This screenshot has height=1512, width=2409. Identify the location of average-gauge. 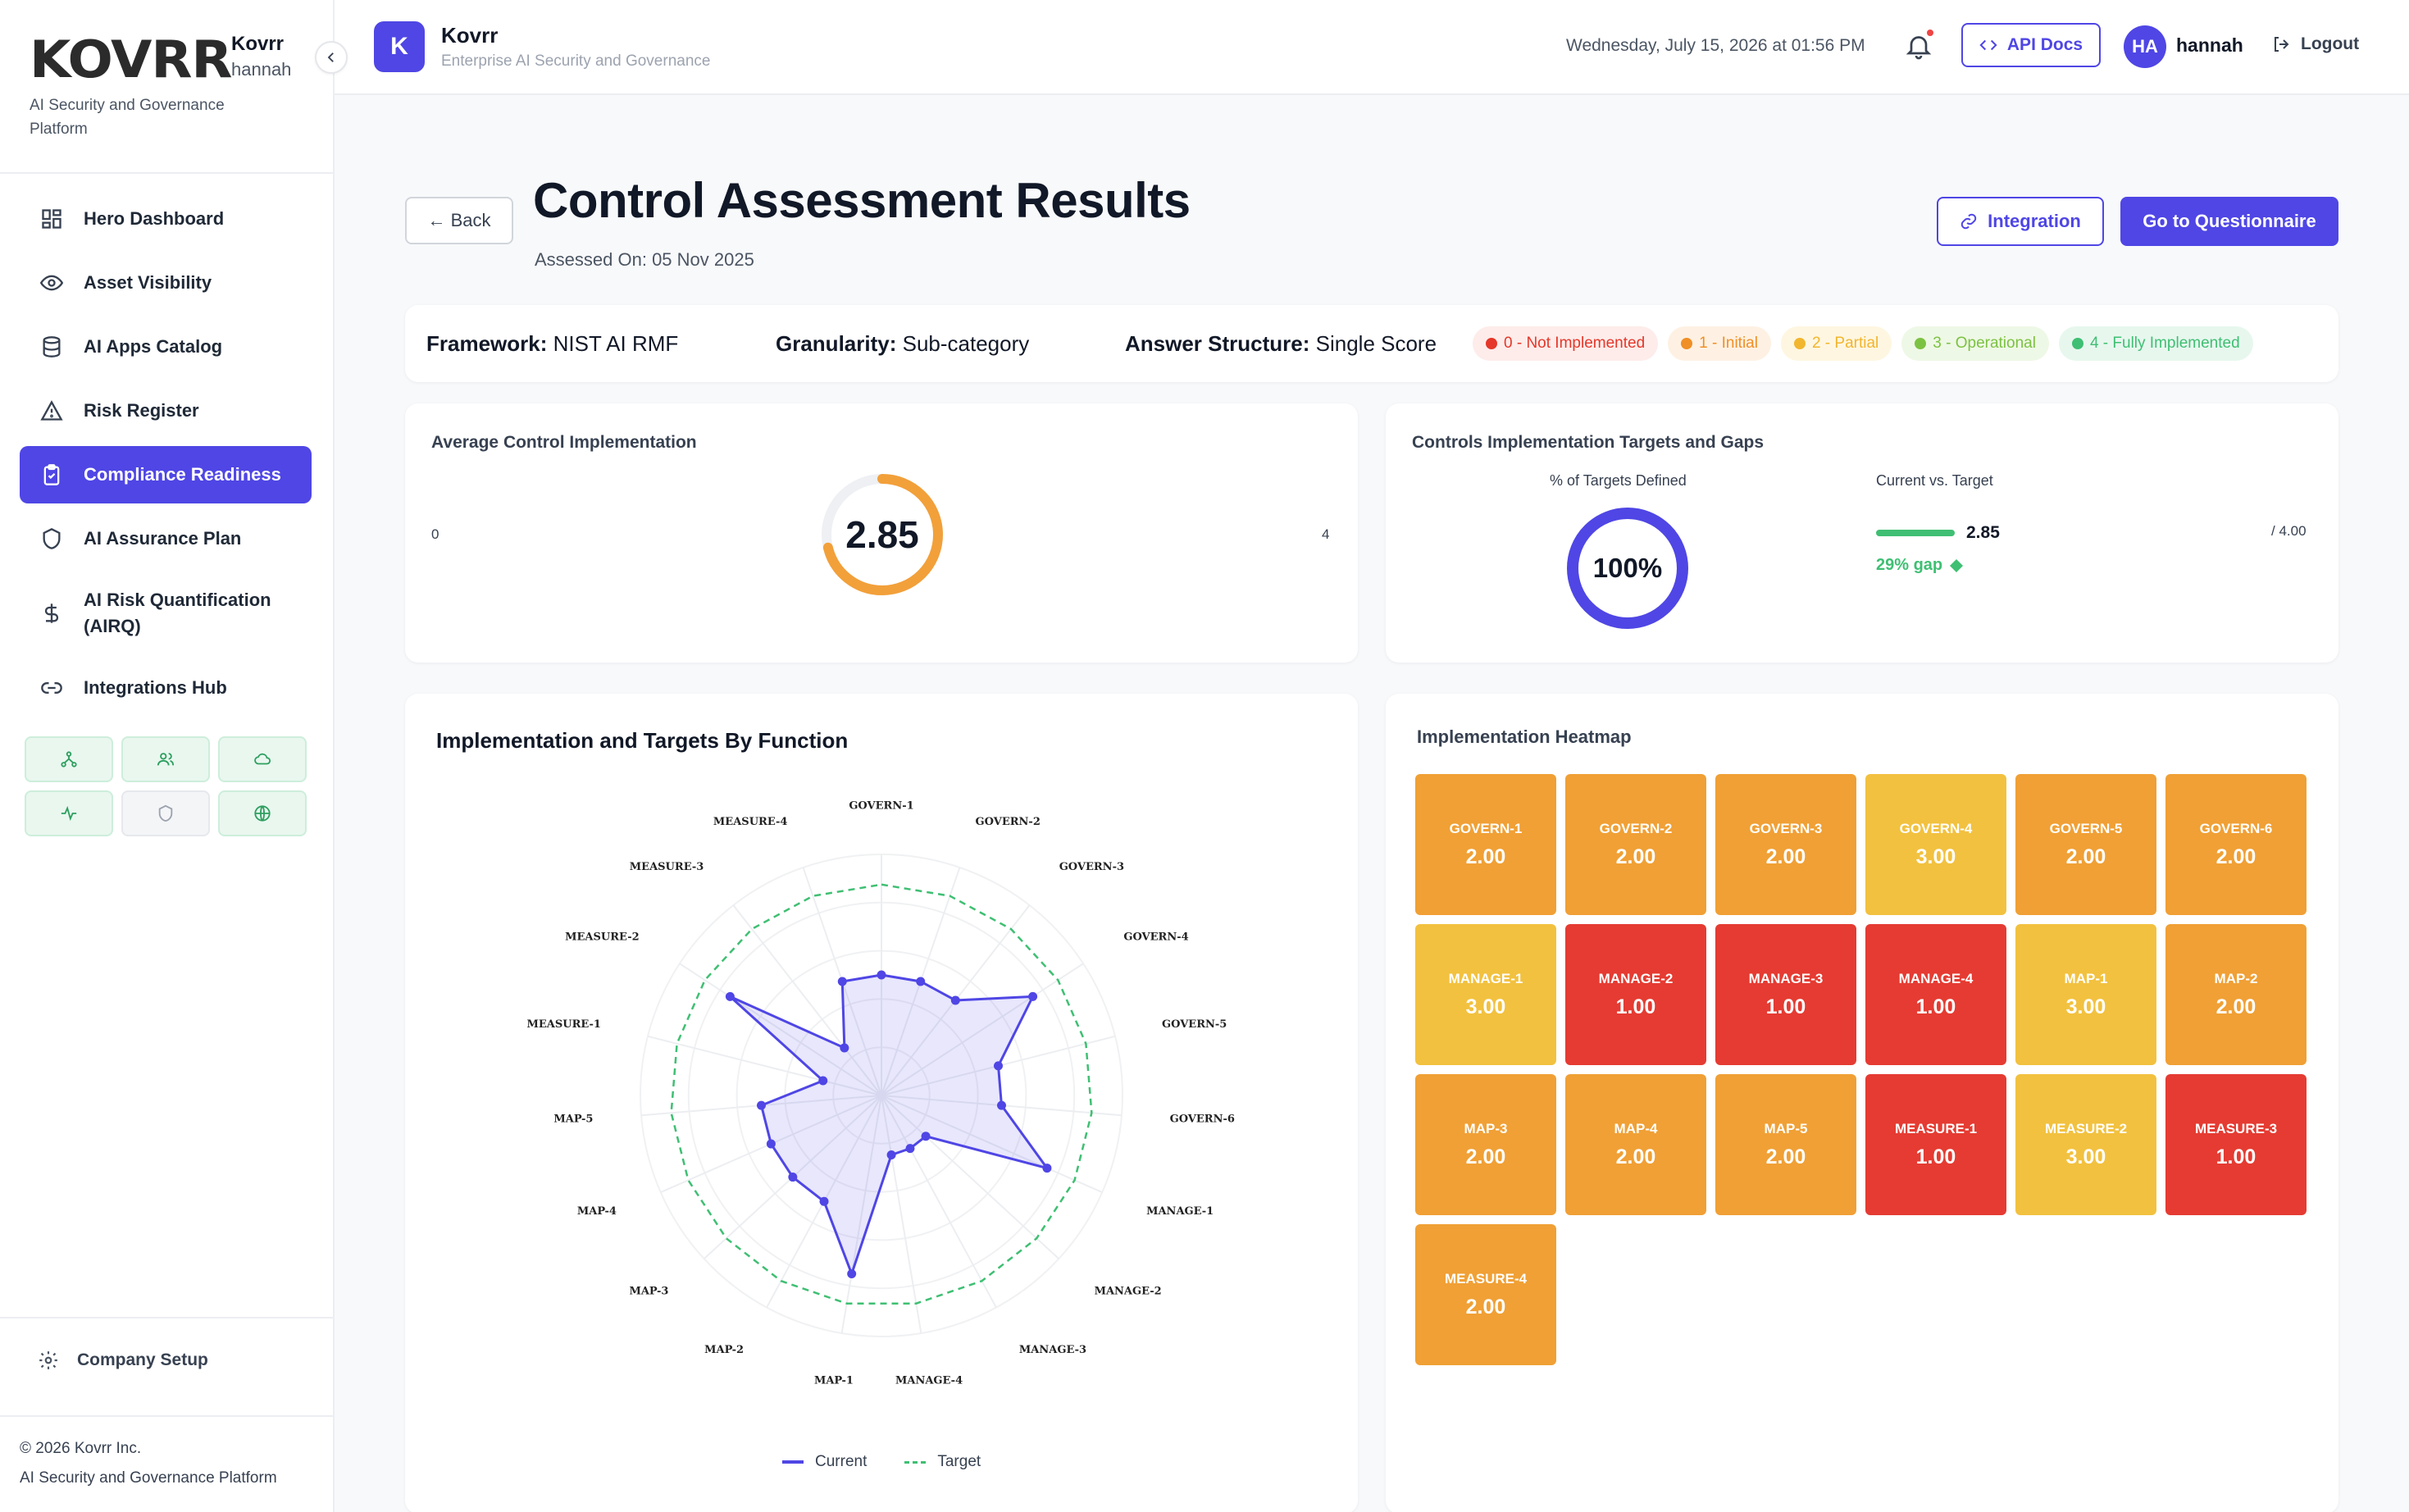
(883, 534).